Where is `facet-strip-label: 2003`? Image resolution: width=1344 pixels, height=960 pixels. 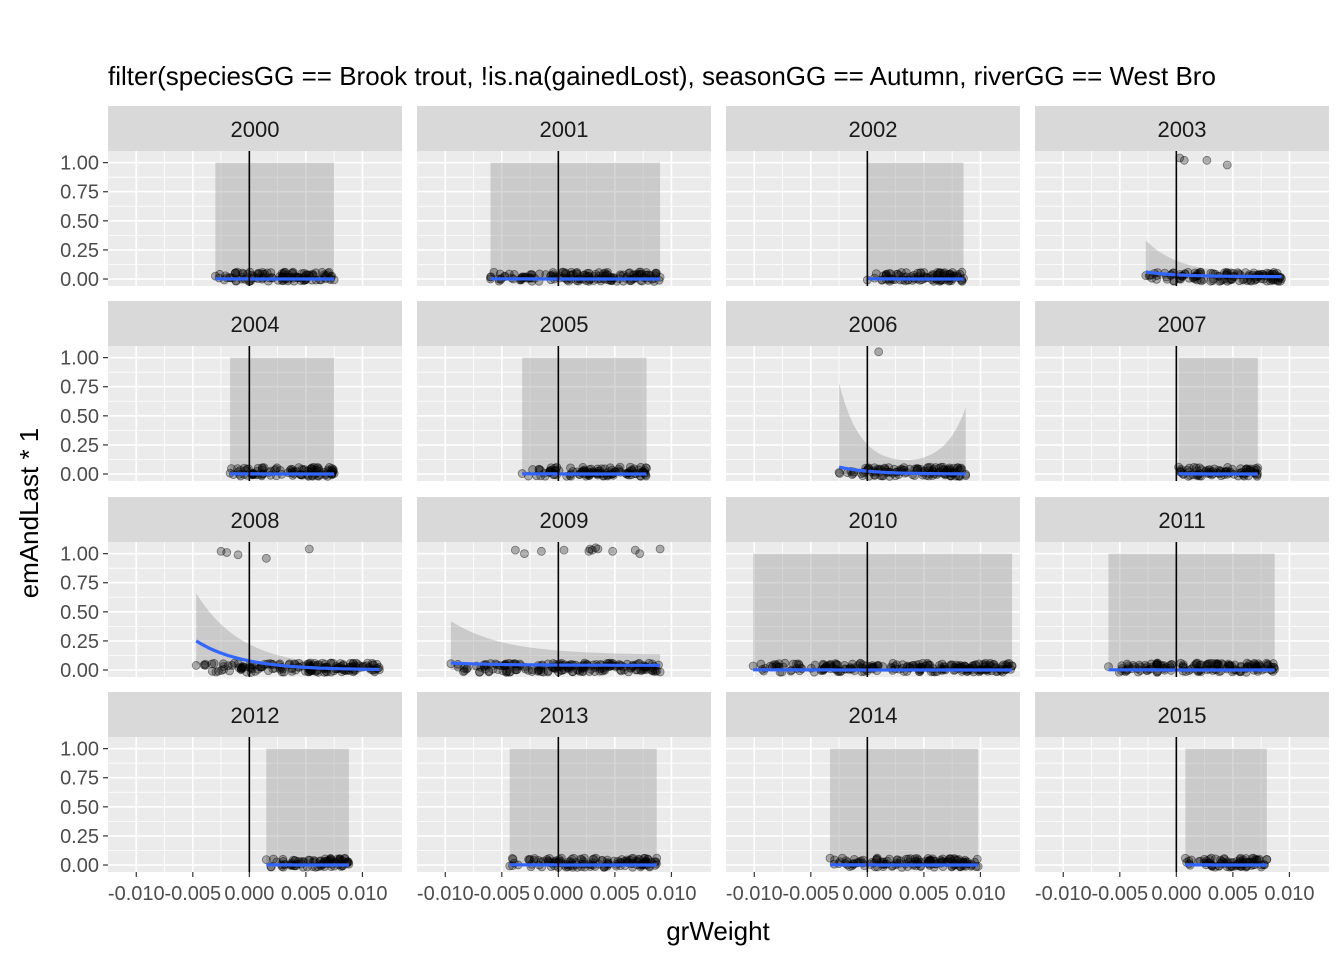 facet-strip-label: 2003 is located at coordinates (1182, 129).